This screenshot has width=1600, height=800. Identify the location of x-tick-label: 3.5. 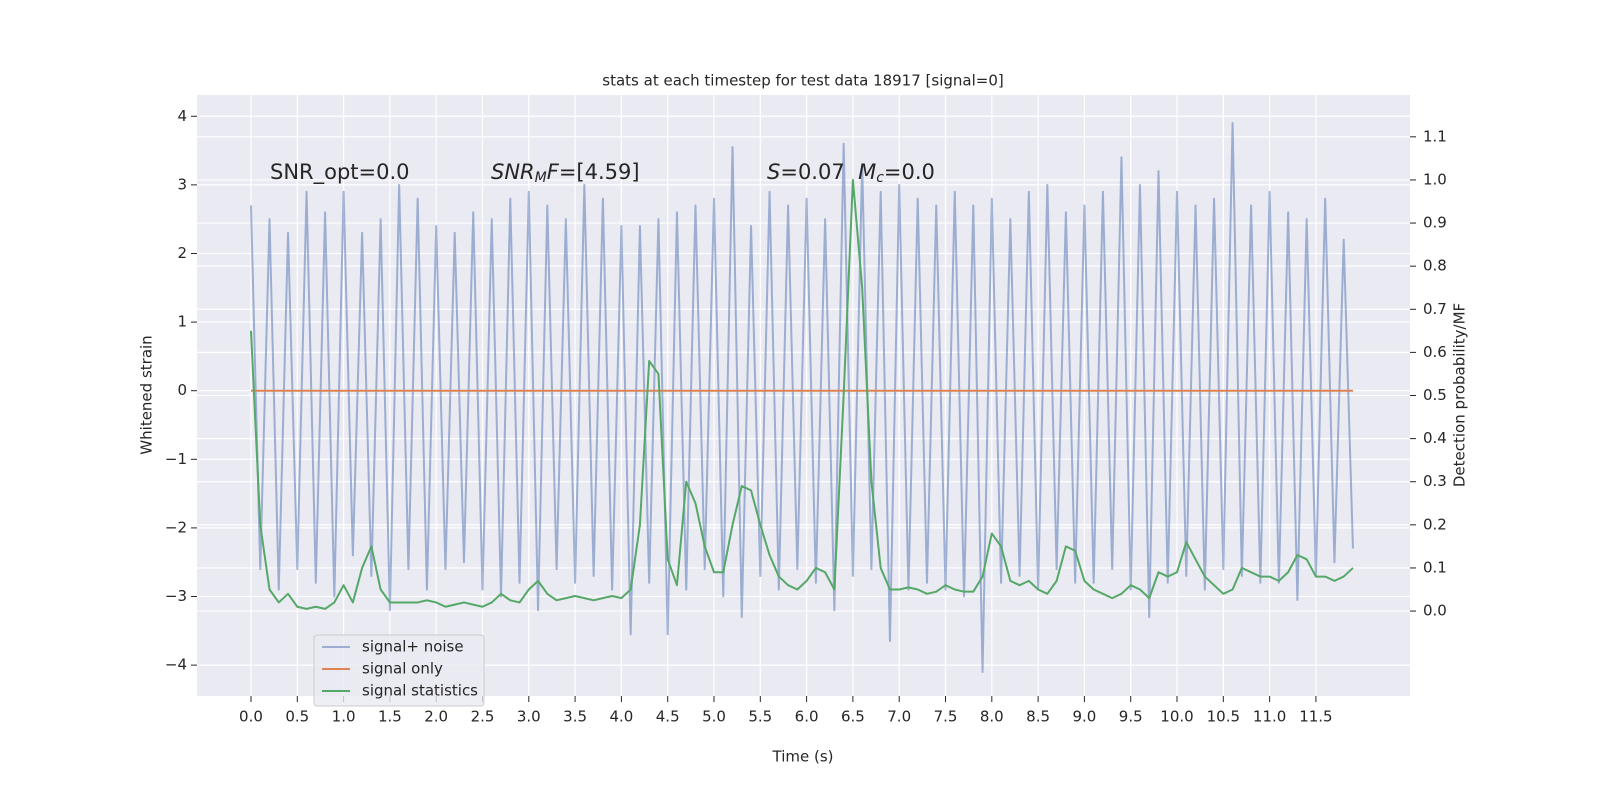
(575, 717).